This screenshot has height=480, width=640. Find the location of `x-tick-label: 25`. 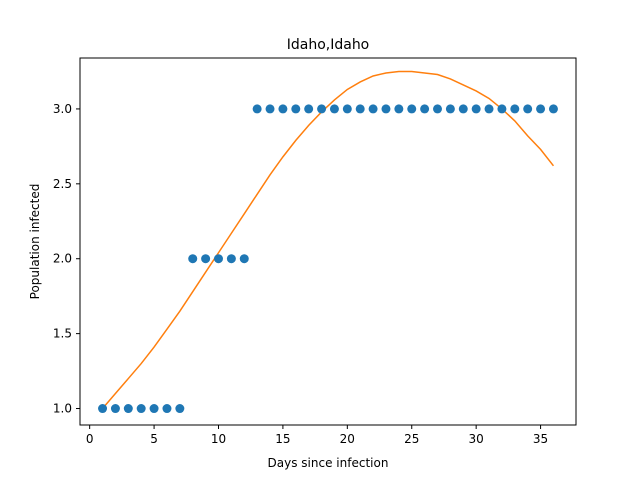

x-tick-label: 25 is located at coordinates (411, 439).